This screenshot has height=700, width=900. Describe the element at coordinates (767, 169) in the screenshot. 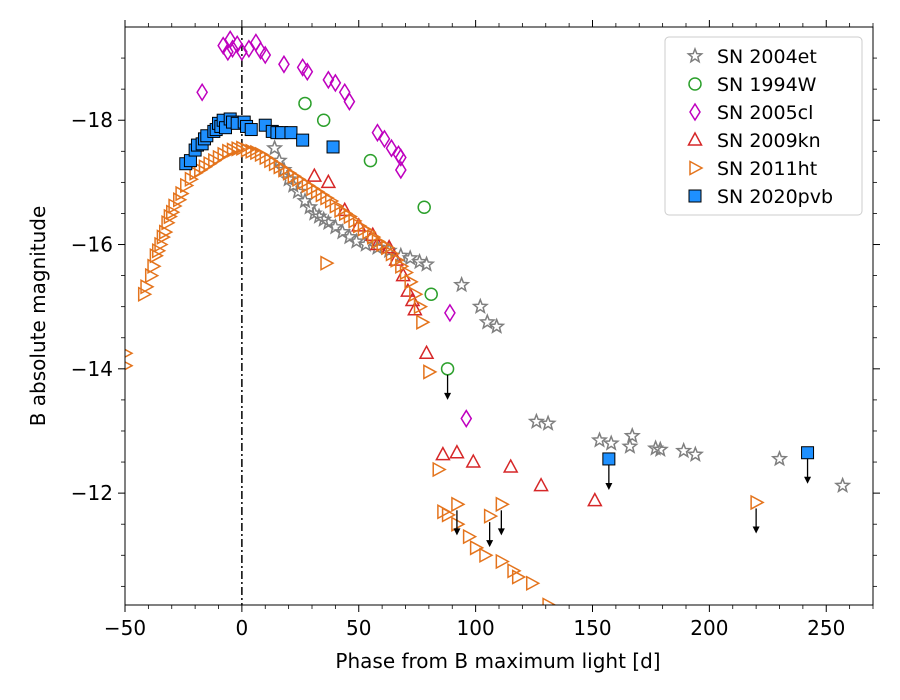

I see `legend-label: SN 2011ht` at that location.